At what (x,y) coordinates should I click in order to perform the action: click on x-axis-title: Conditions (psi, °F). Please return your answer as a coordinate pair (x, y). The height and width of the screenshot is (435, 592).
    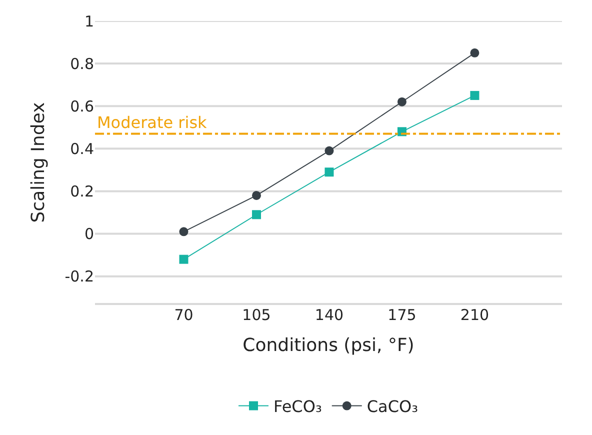
    Looking at the image, I should click on (328, 345).